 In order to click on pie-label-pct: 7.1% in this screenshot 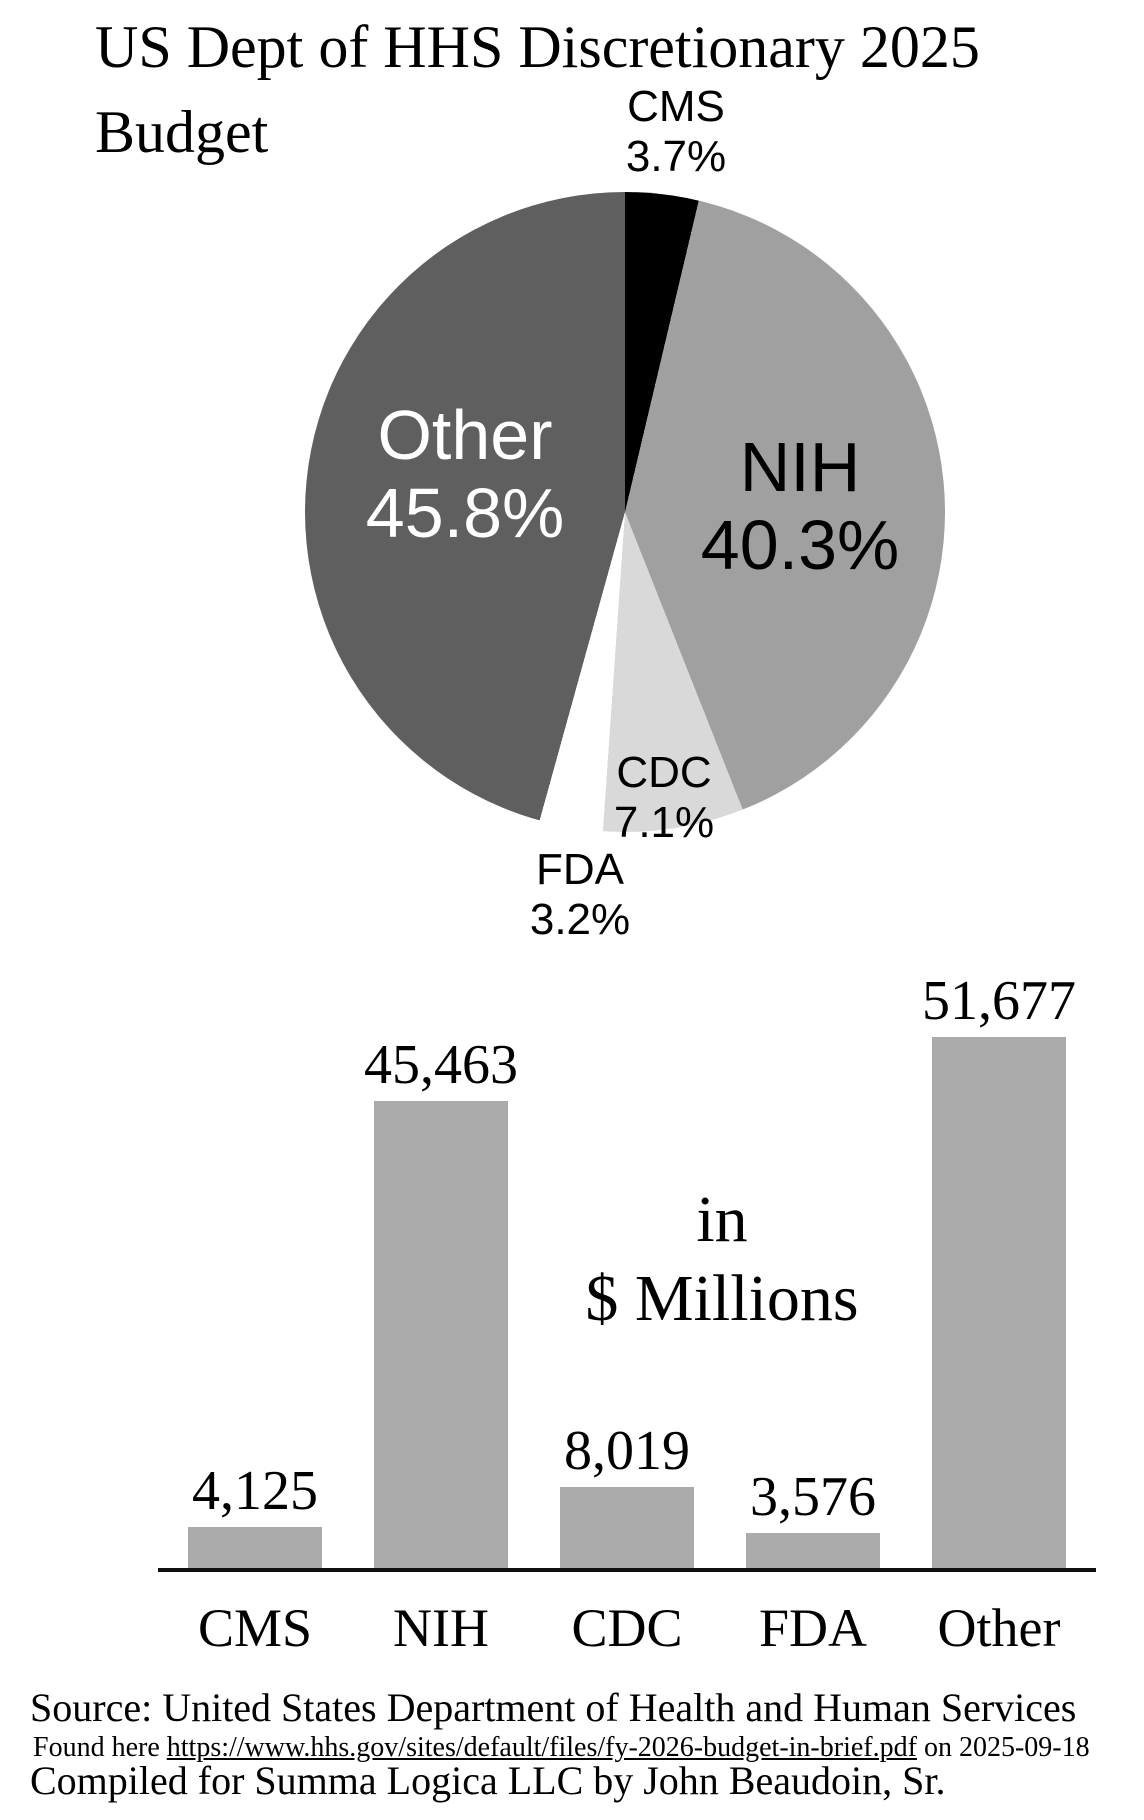, I will do `click(664, 822)`.